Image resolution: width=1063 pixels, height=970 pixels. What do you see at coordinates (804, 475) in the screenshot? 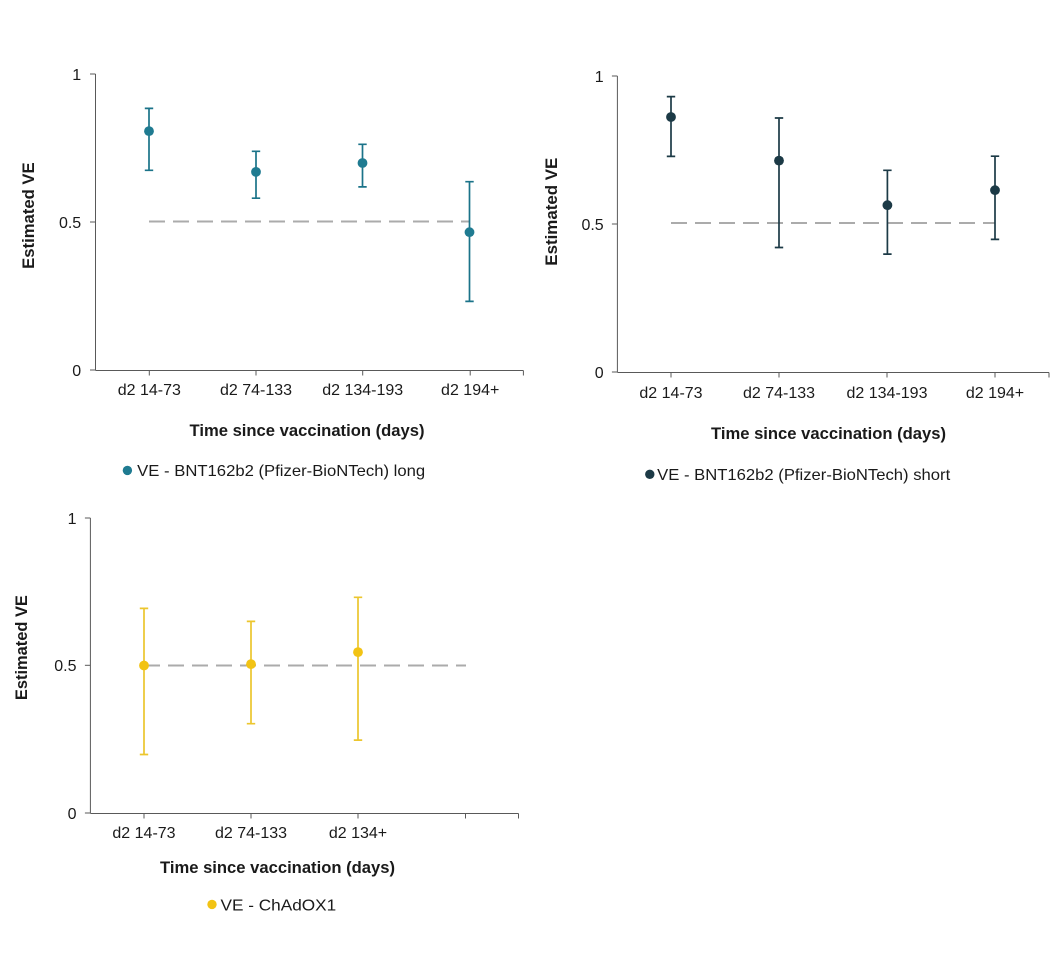
I see `svg-text:VE - BNT162b2 (Pfizer-BioNTech: VE - BNT162b2 (Pfizer-BioNTech) short` at bounding box center [804, 475].